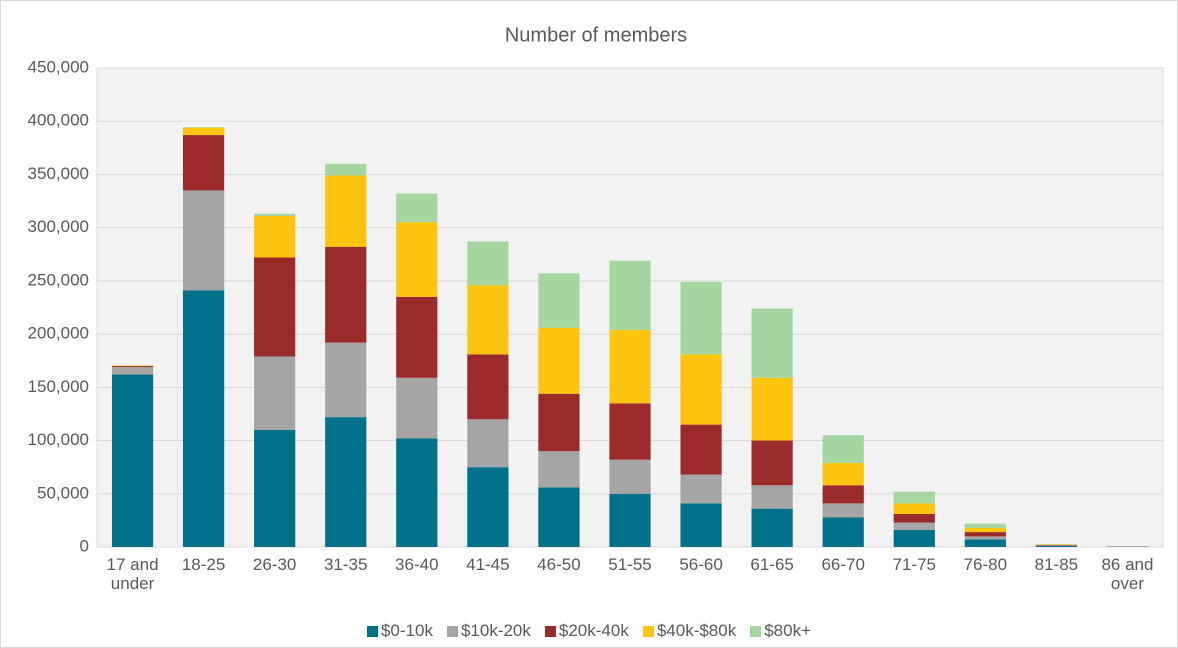  What do you see at coordinates (58, 120) in the screenshot?
I see `y-tick-label: 400,000` at bounding box center [58, 120].